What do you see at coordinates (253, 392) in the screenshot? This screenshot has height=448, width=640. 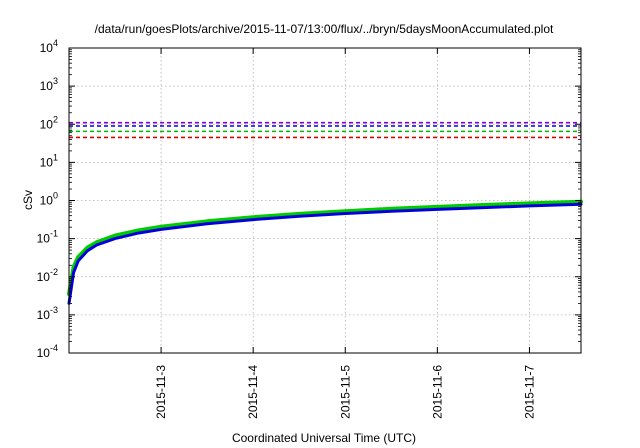 I see `x-tick-label: 2015-11-4` at bounding box center [253, 392].